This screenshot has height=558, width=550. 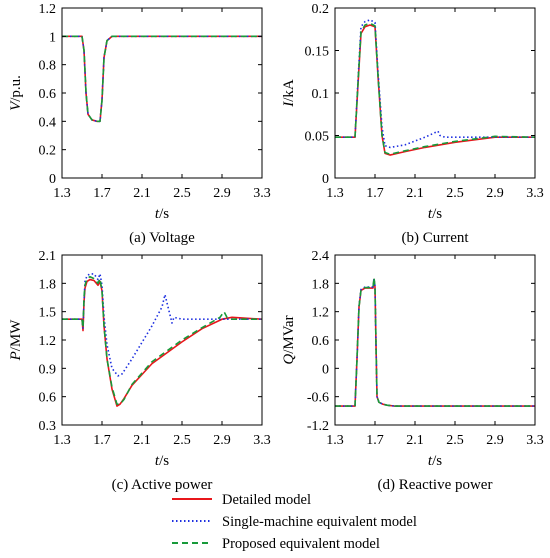 I want to click on reactive-power-ytick-label: 0, so click(x=325, y=369).